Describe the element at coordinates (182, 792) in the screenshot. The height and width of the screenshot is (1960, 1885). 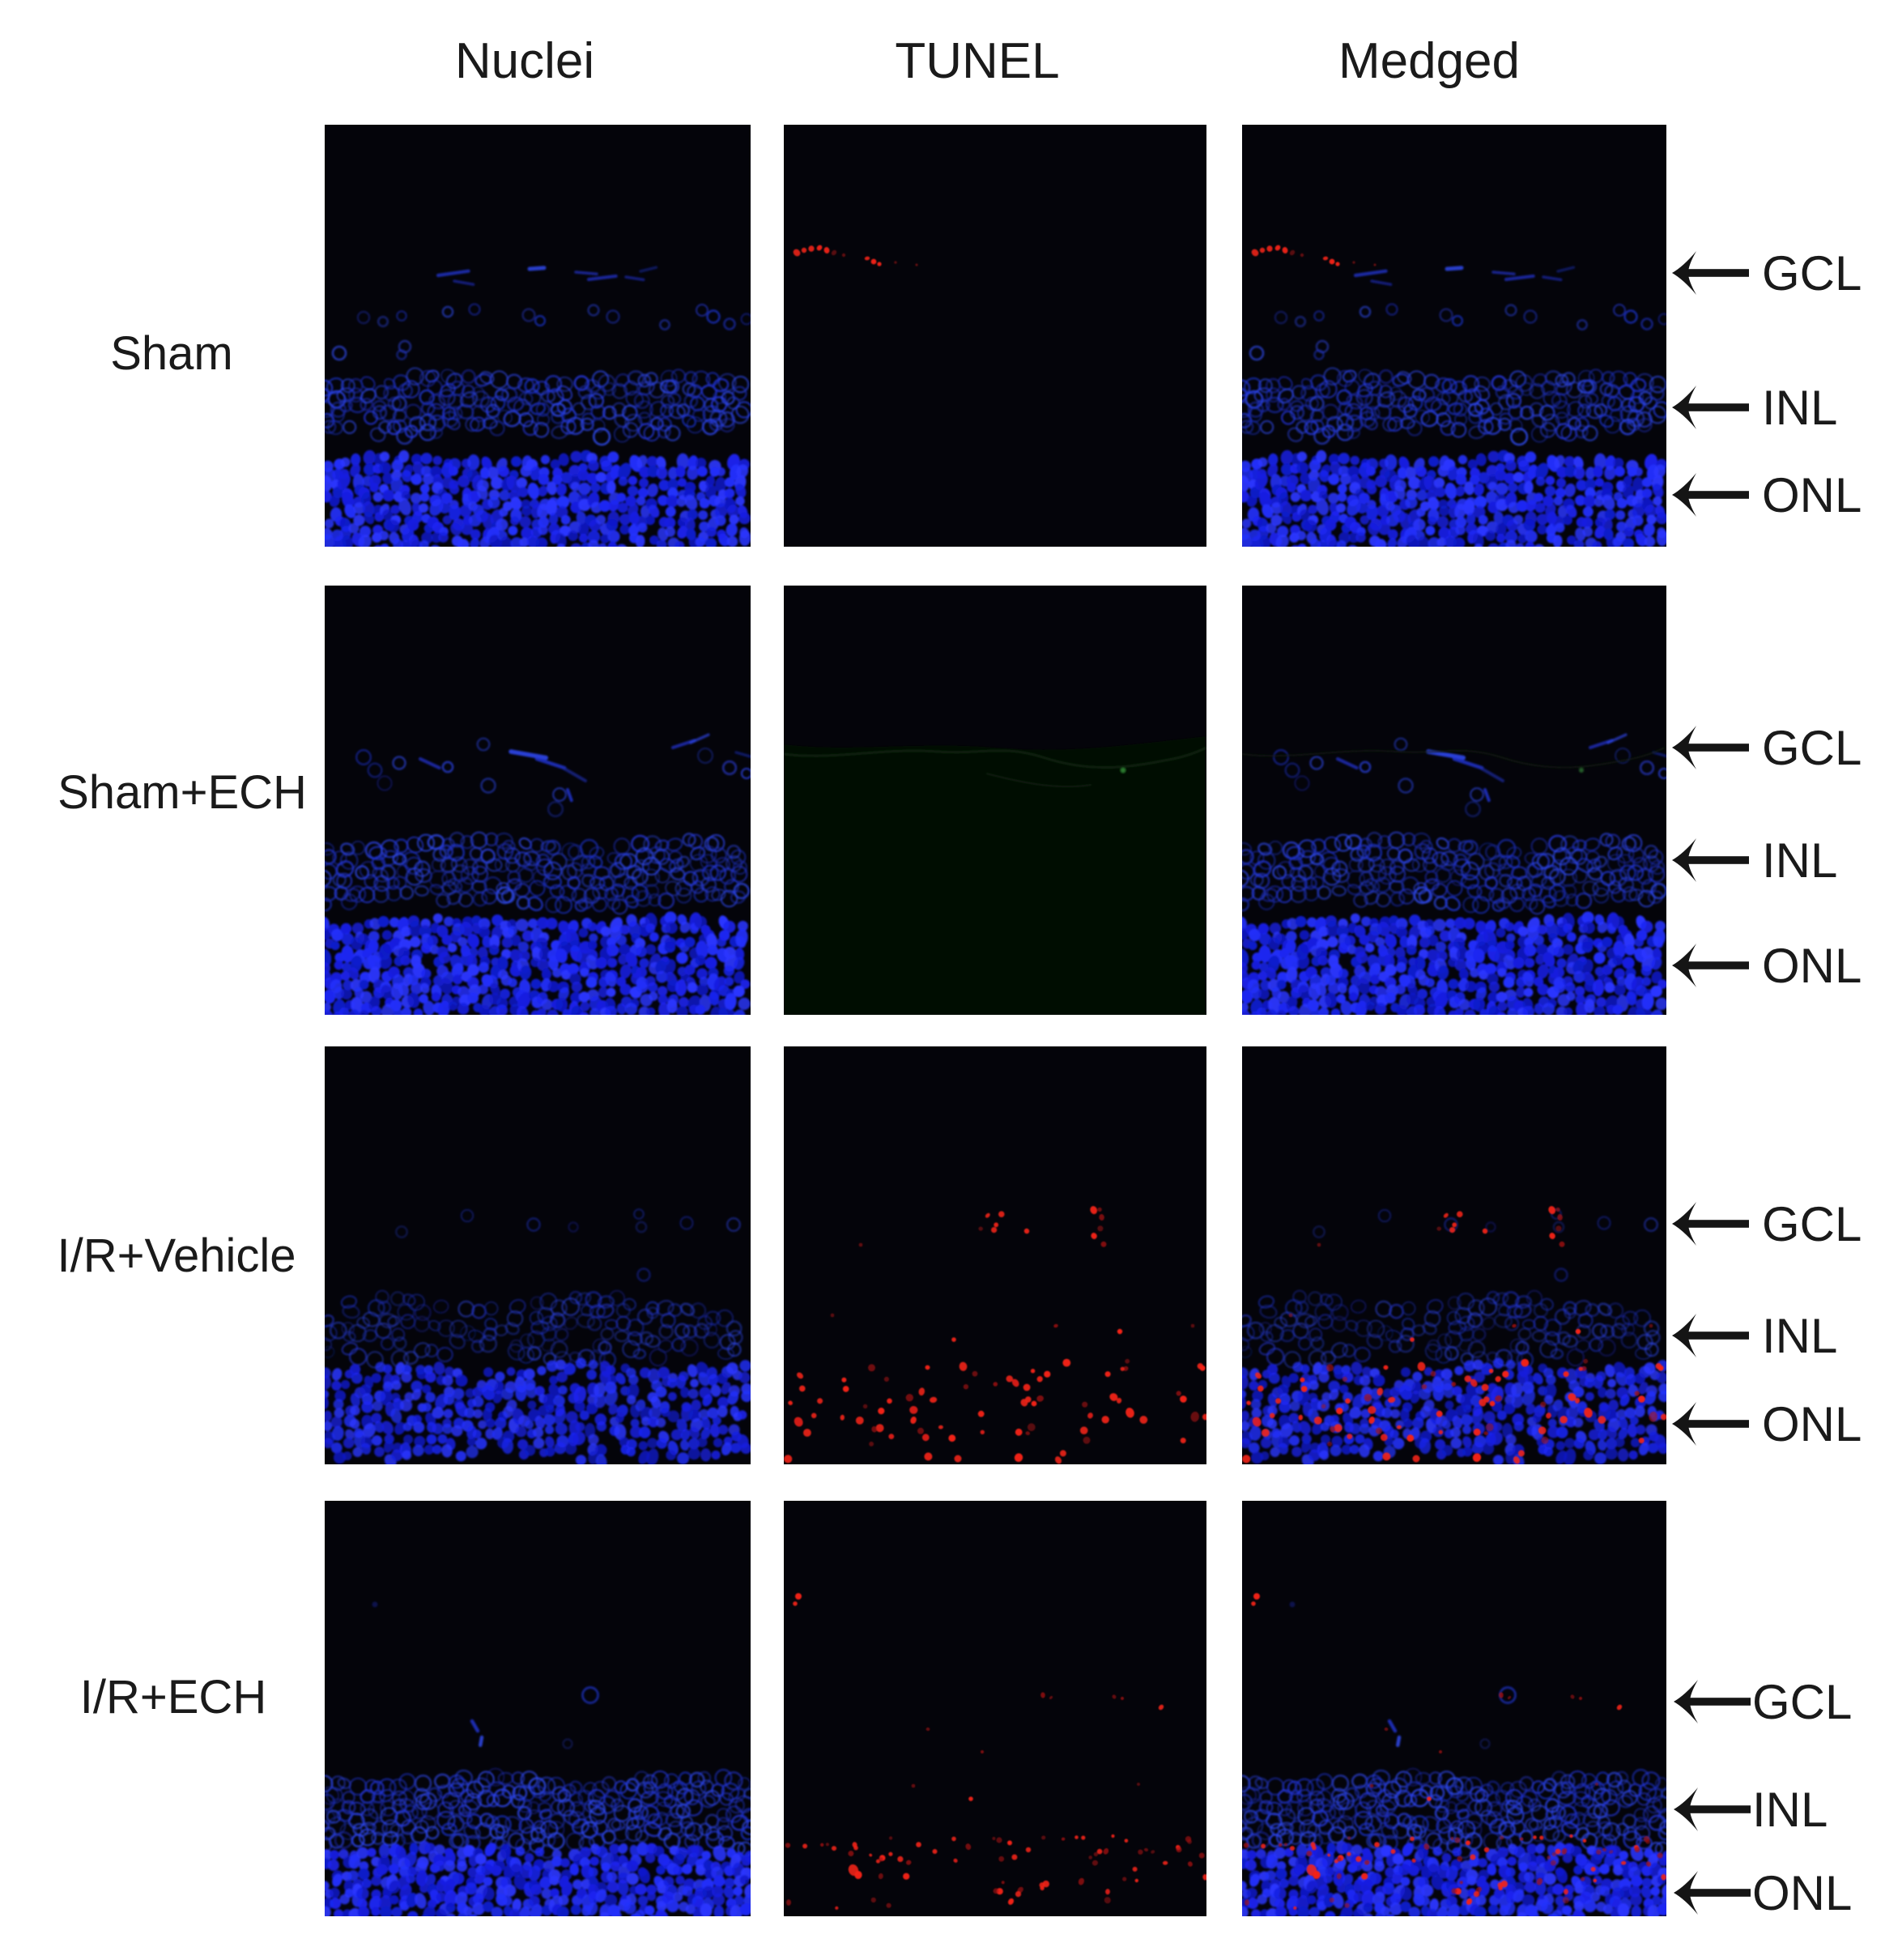
I see `svg-text: Sham+ECH` at that location.